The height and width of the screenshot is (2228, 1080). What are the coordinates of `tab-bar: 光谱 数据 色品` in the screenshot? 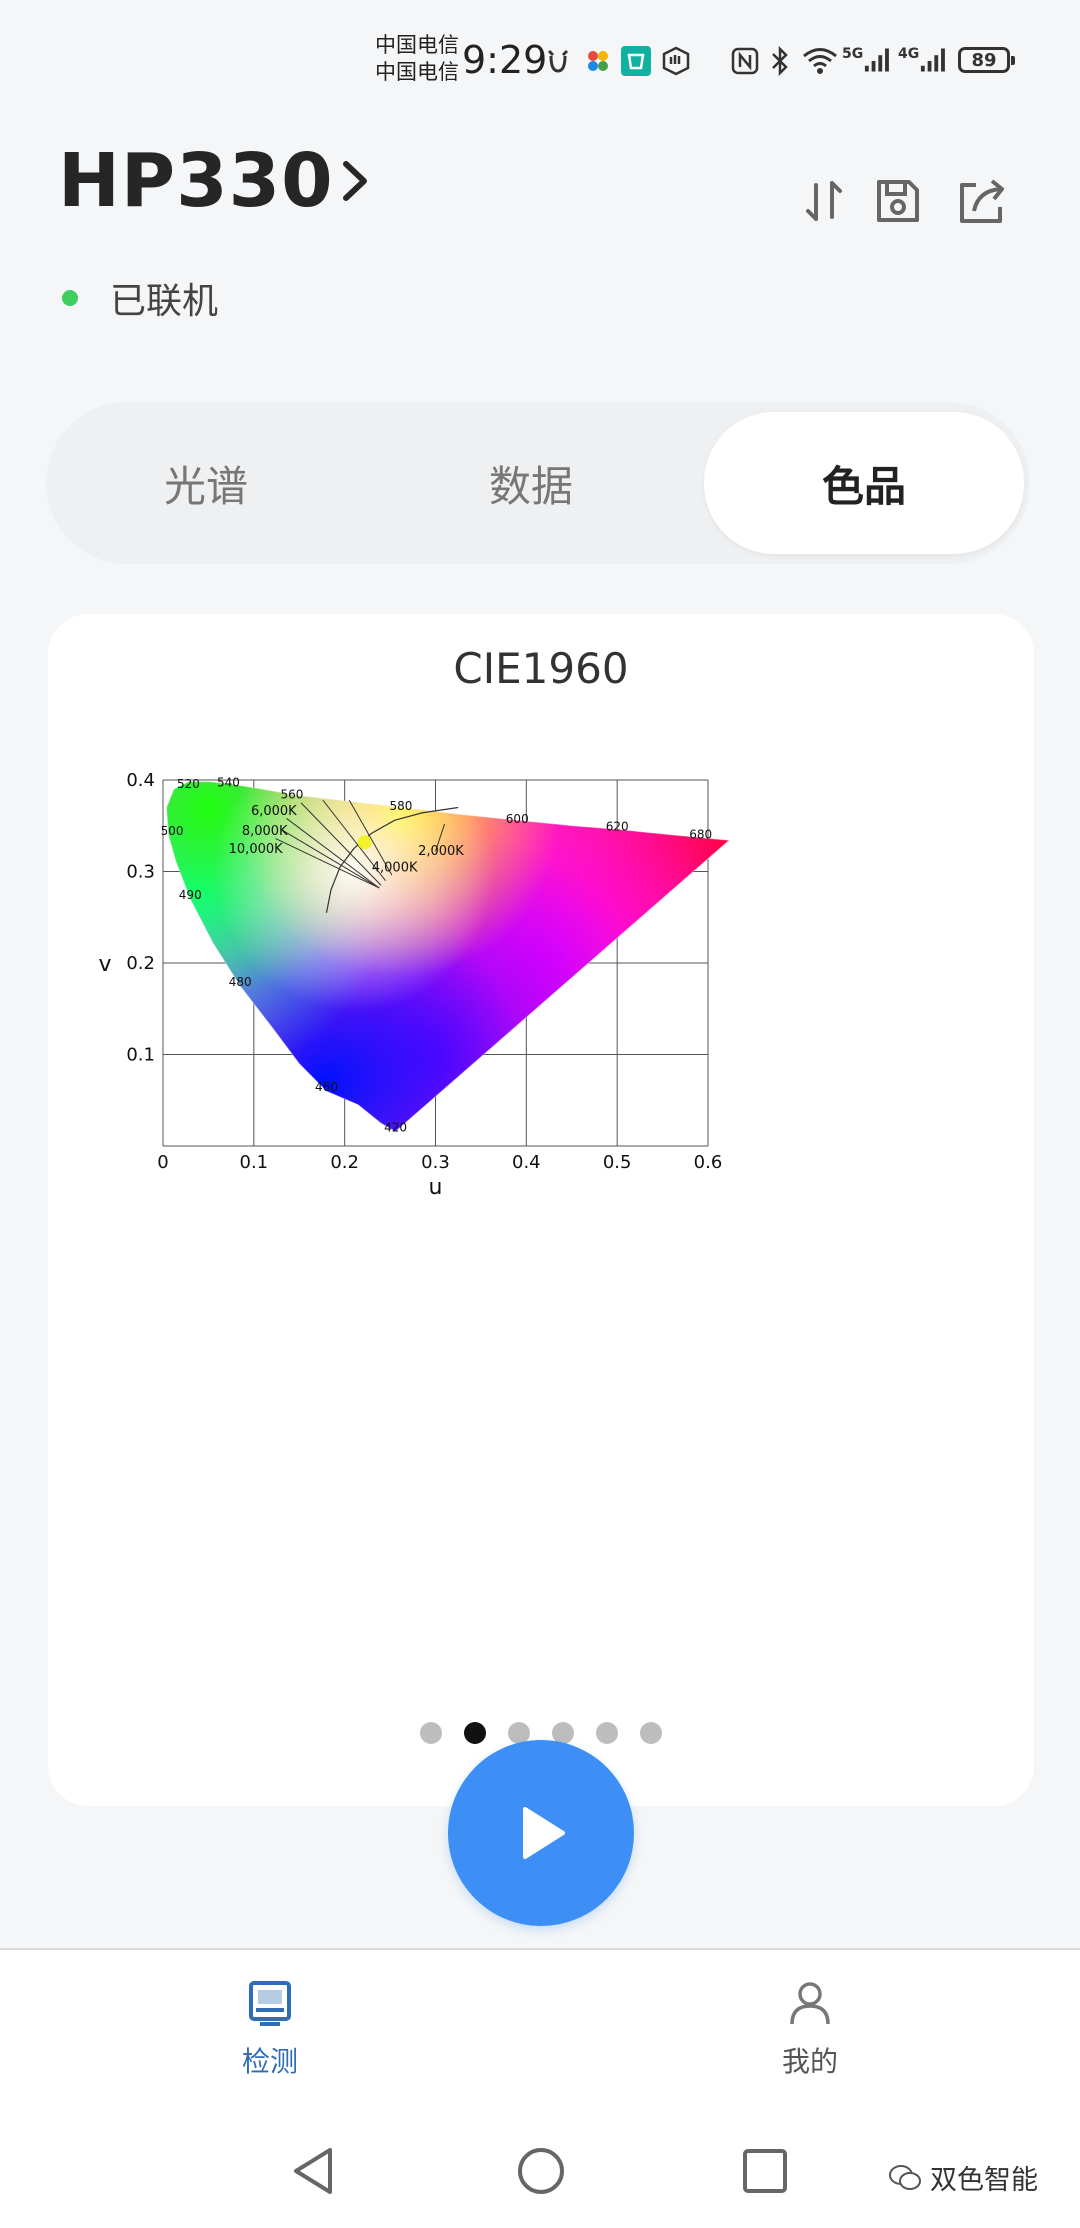 It's located at (538, 483).